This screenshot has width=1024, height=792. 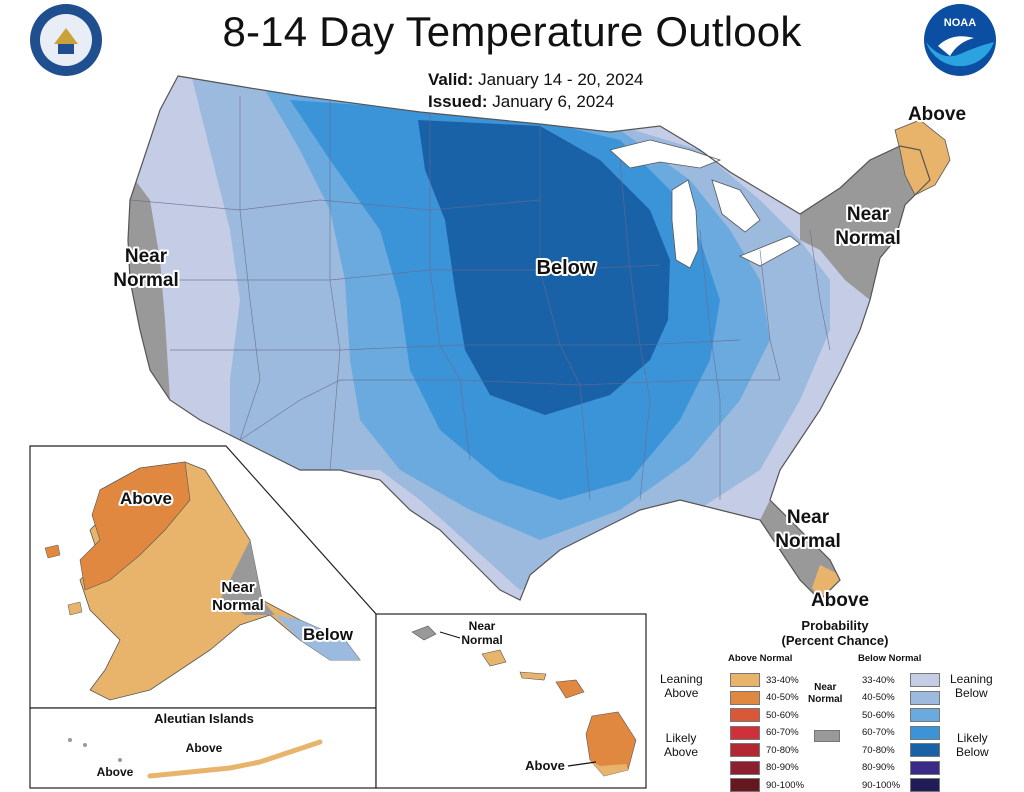 I want to click on legend-below-row: 60-70%, so click(x=901, y=732).